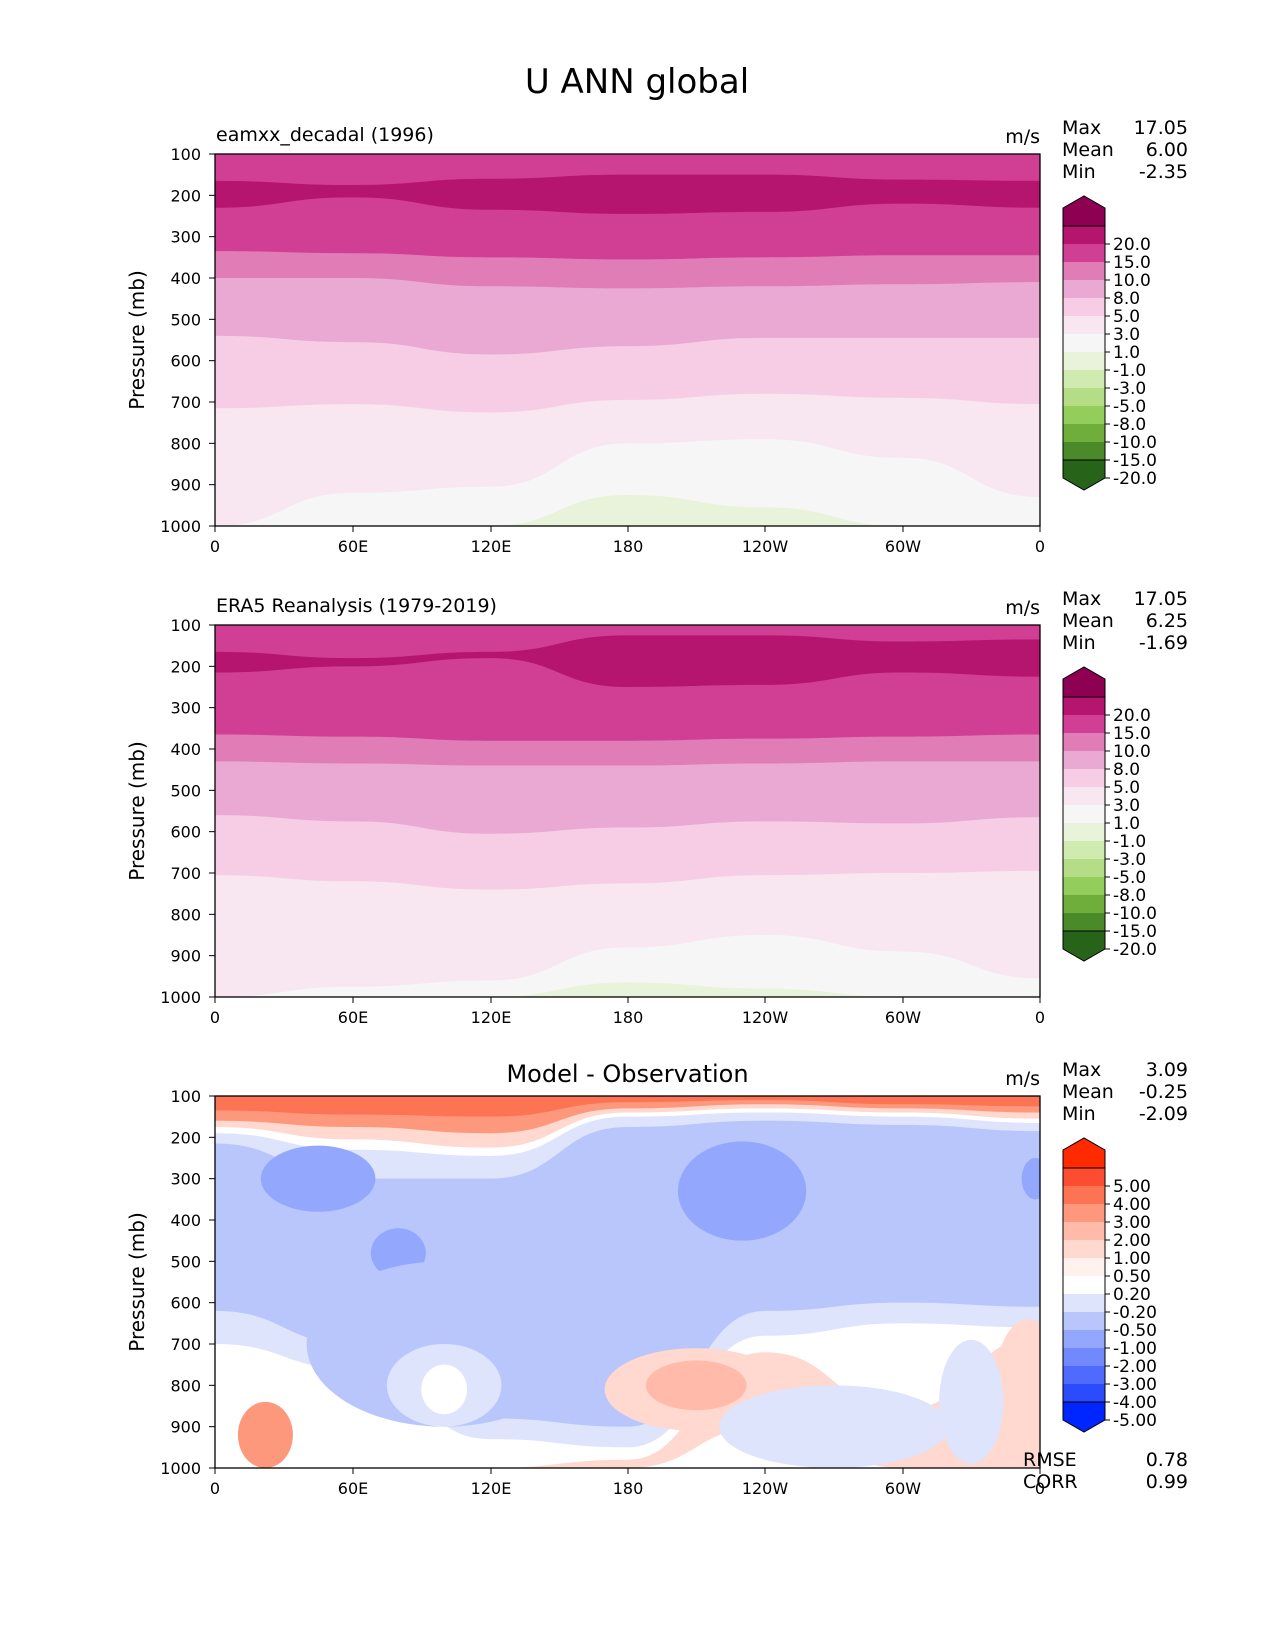 This screenshot has width=1275, height=1650. What do you see at coordinates (1132, 1295) in the screenshot?
I see `colorbar-level-label: 0.20` at bounding box center [1132, 1295].